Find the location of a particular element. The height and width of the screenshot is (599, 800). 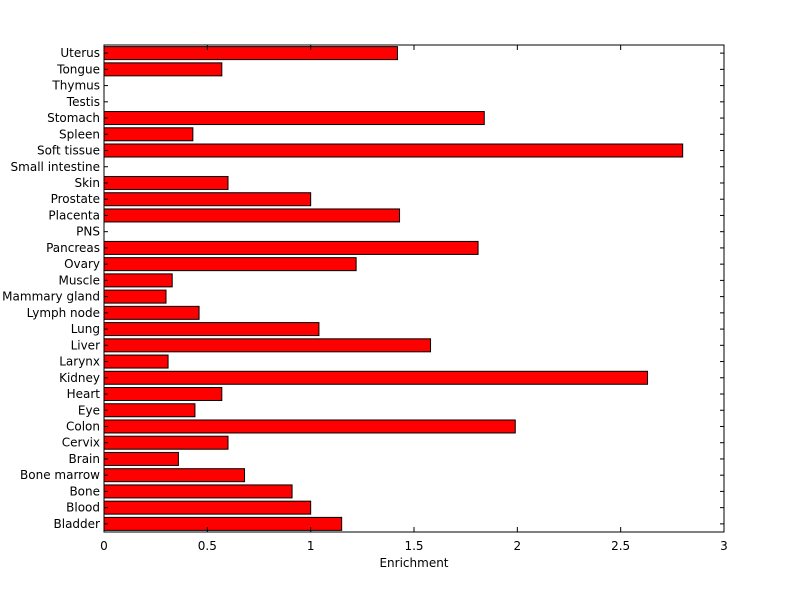

y-tick-label: Bladder is located at coordinates (77, 524).